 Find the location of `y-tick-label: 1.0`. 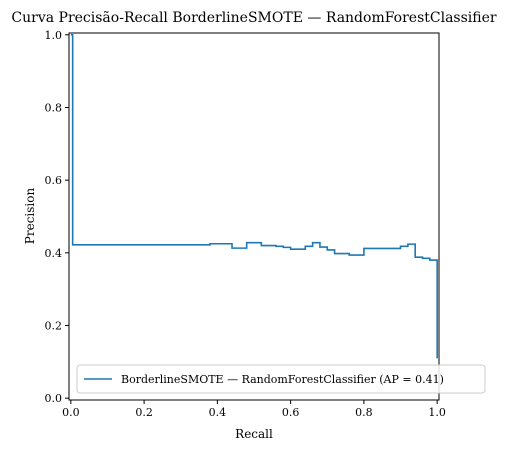

y-tick-label: 1.0 is located at coordinates (54, 35).